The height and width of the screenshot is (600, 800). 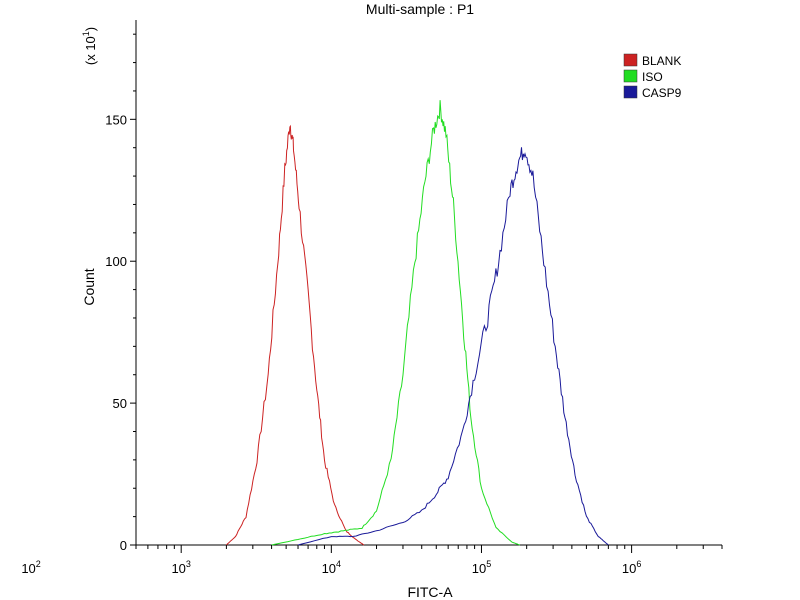 I want to click on x-tick-label: 10⁶, so click(x=631, y=567).